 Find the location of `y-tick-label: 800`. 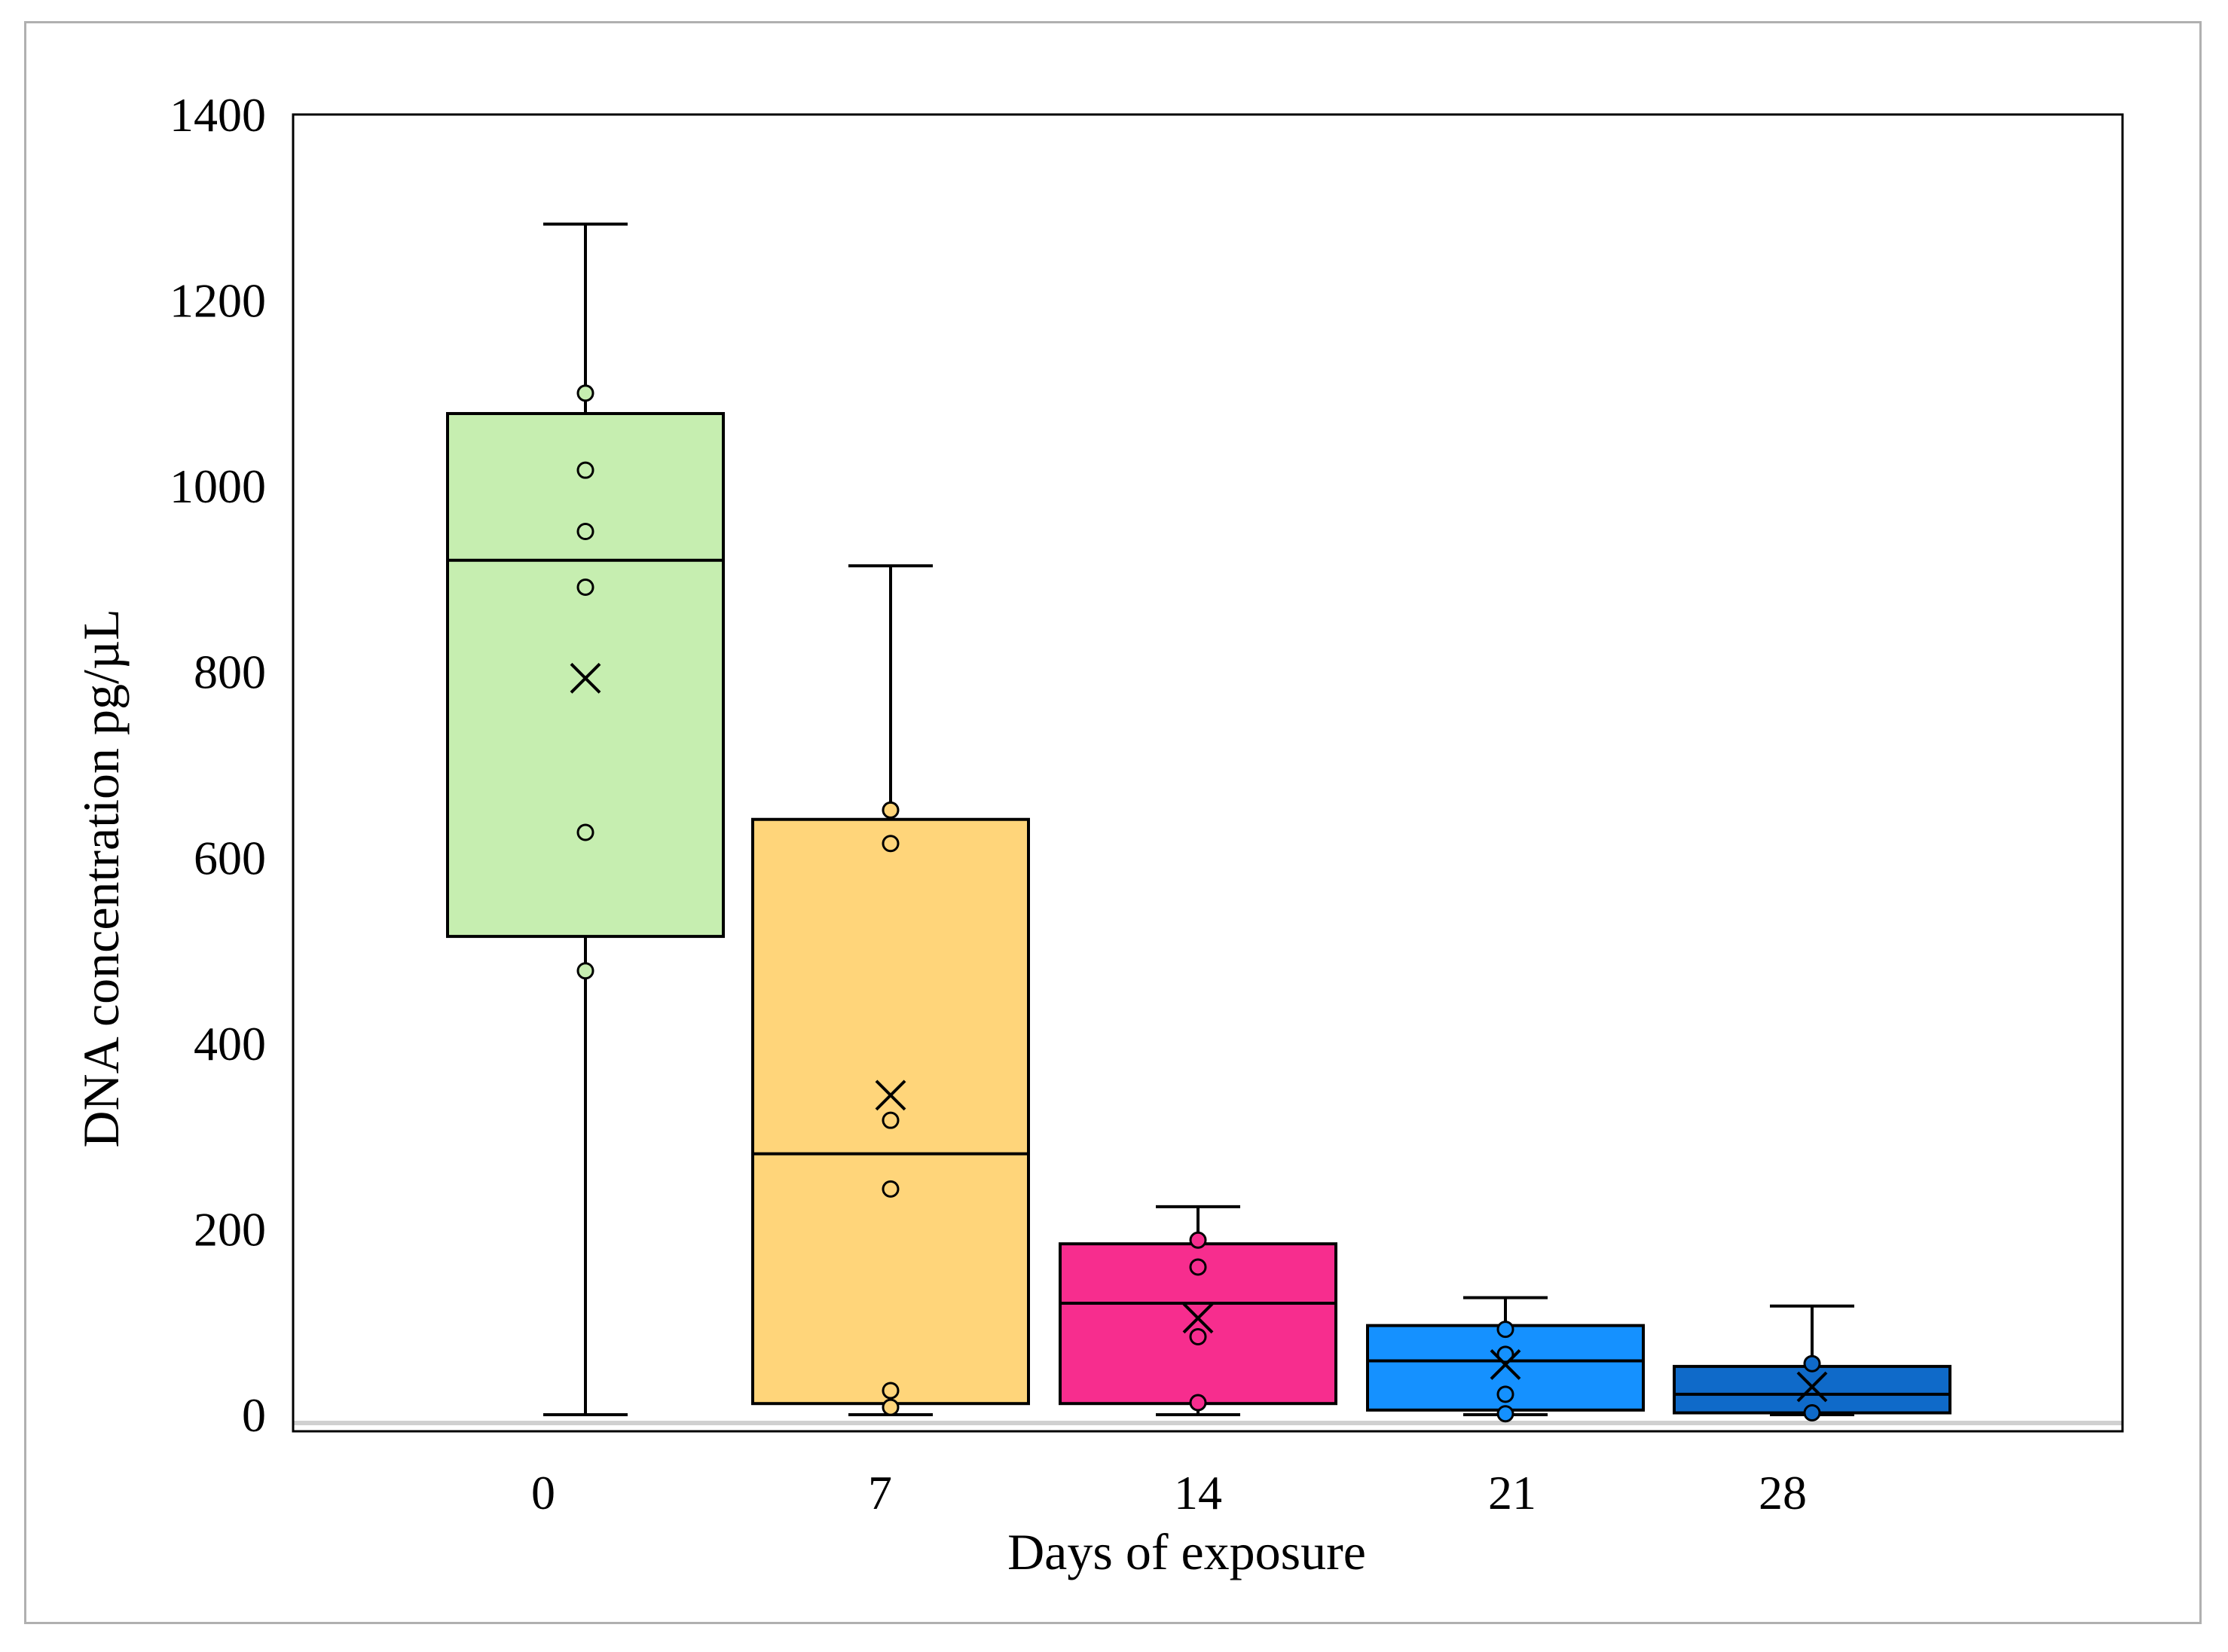

y-tick-label: 800 is located at coordinates (230, 672).